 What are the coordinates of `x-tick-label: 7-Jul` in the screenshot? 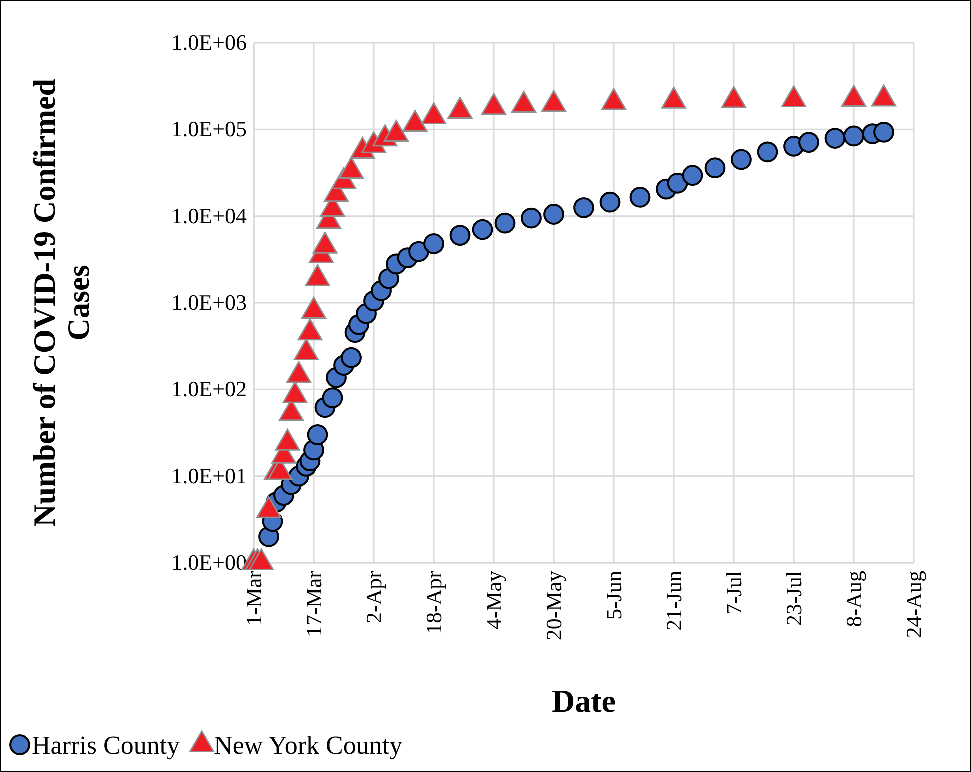 It's located at (734, 593).